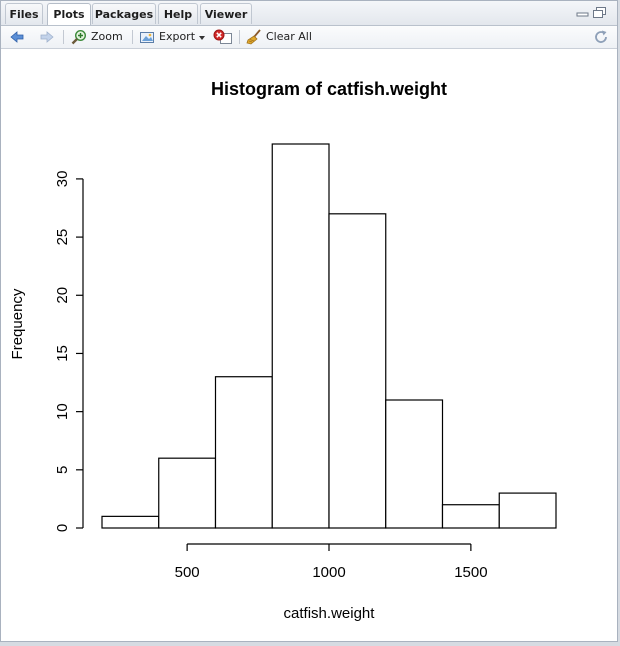 Image resolution: width=620 pixels, height=646 pixels. I want to click on clear-all-label: Clear All, so click(289, 36).